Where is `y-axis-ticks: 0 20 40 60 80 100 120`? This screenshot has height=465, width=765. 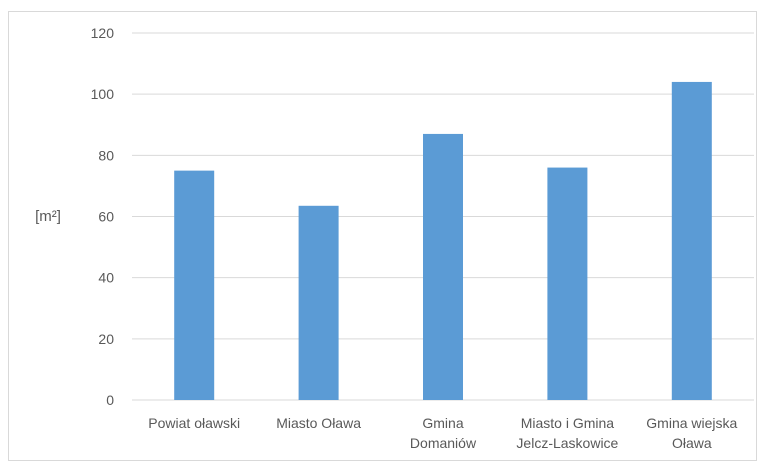 y-axis-ticks: 0 20 40 60 80 100 120 is located at coordinates (103, 216).